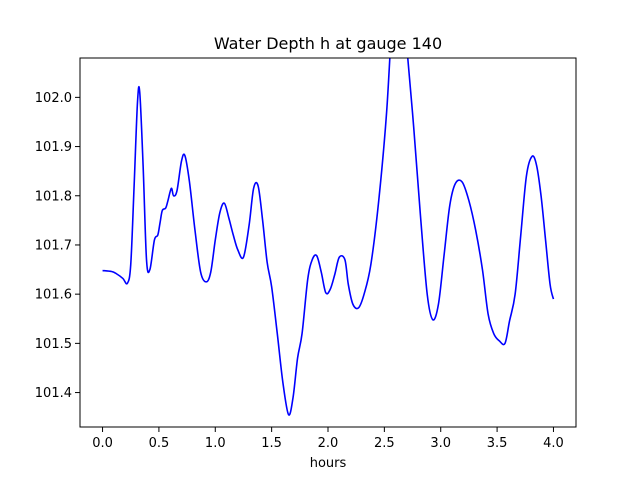 The height and width of the screenshot is (480, 640). I want to click on y-tick-label: 101.4, so click(53, 393).